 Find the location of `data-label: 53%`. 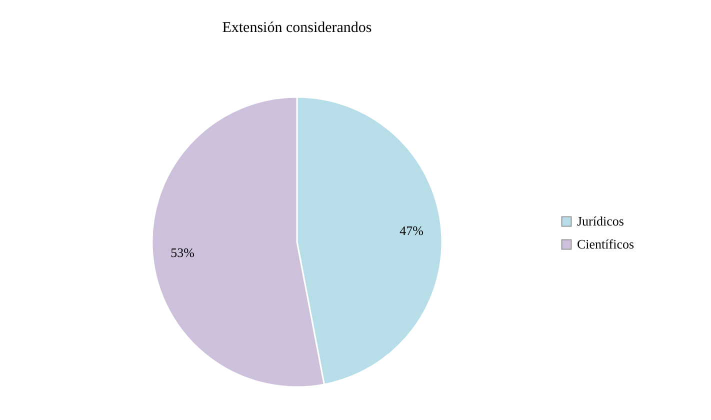

data-label: 53% is located at coordinates (182, 252).